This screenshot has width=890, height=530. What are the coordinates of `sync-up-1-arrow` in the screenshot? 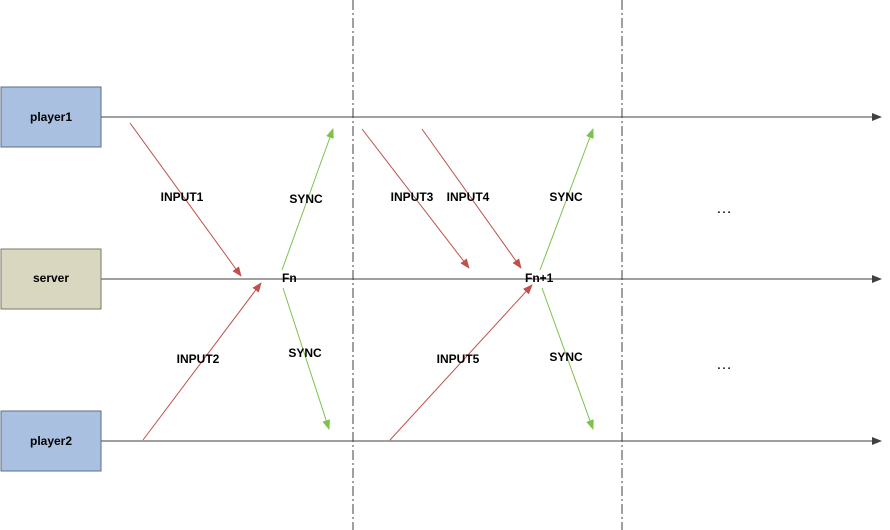 It's located at (307, 199).